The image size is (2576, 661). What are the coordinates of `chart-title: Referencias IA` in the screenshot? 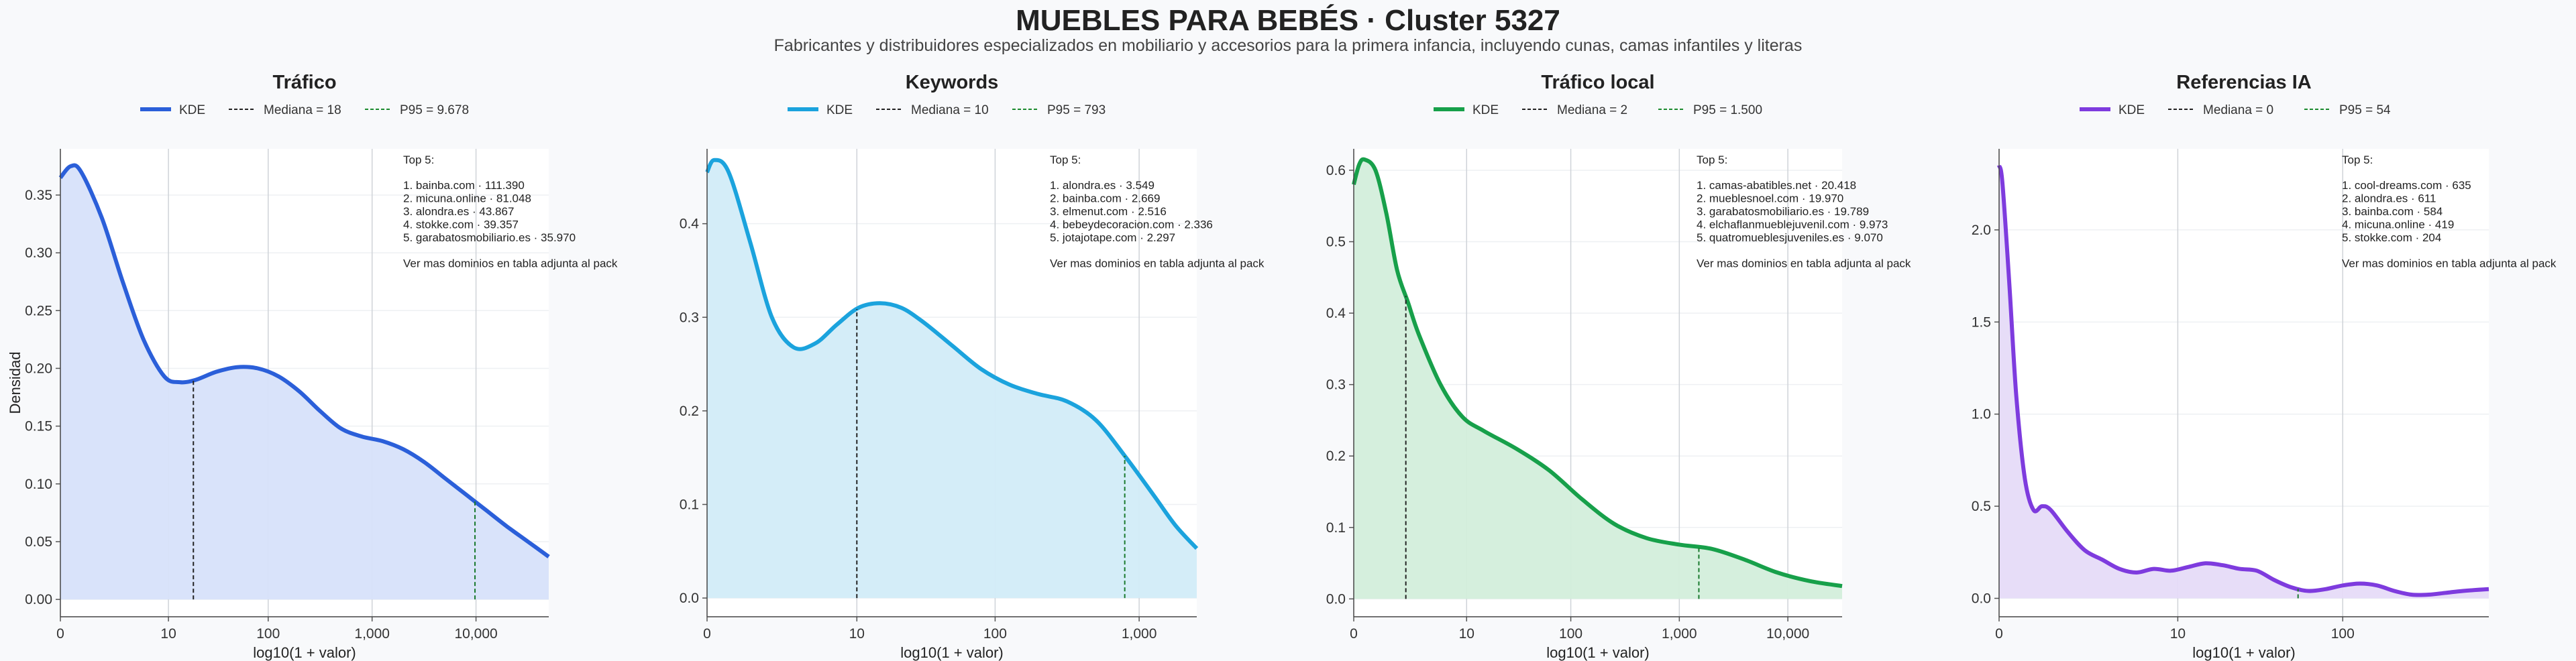 It's located at (2244, 82).